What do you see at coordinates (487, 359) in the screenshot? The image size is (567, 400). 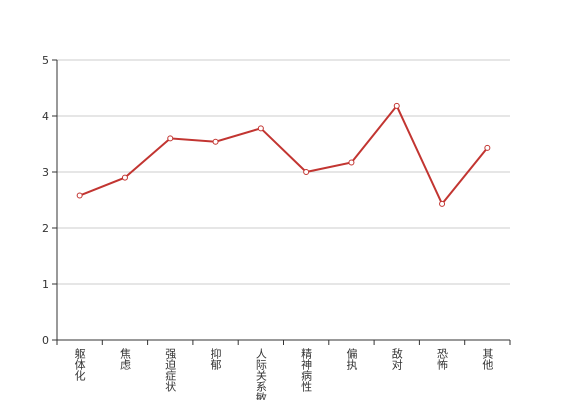 I see `x-tick-label: 其他` at bounding box center [487, 359].